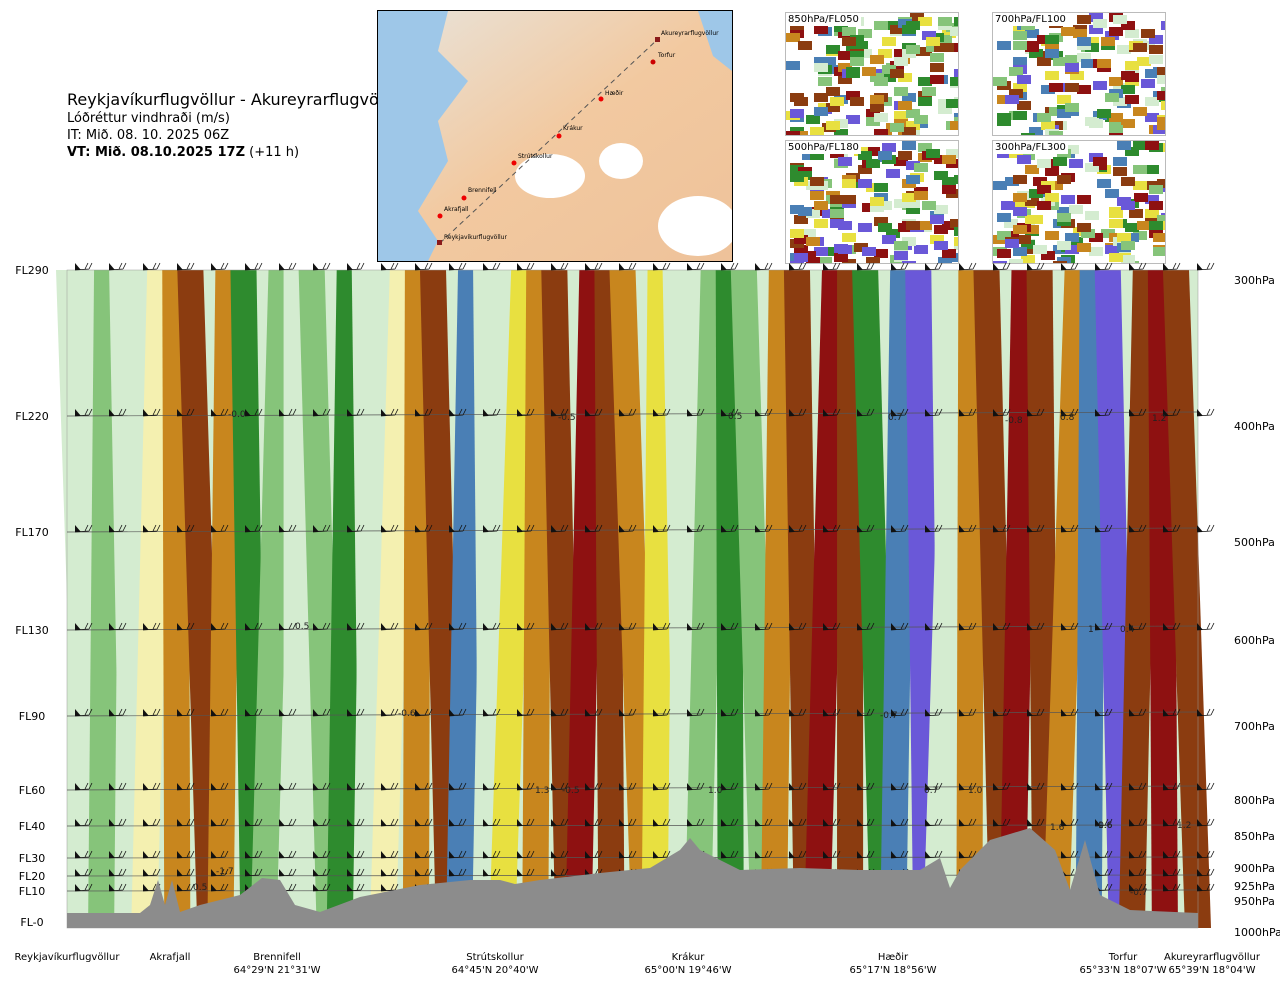  What do you see at coordinates (31, 270) in the screenshot?
I see `y-left-tick: FL290` at bounding box center [31, 270].